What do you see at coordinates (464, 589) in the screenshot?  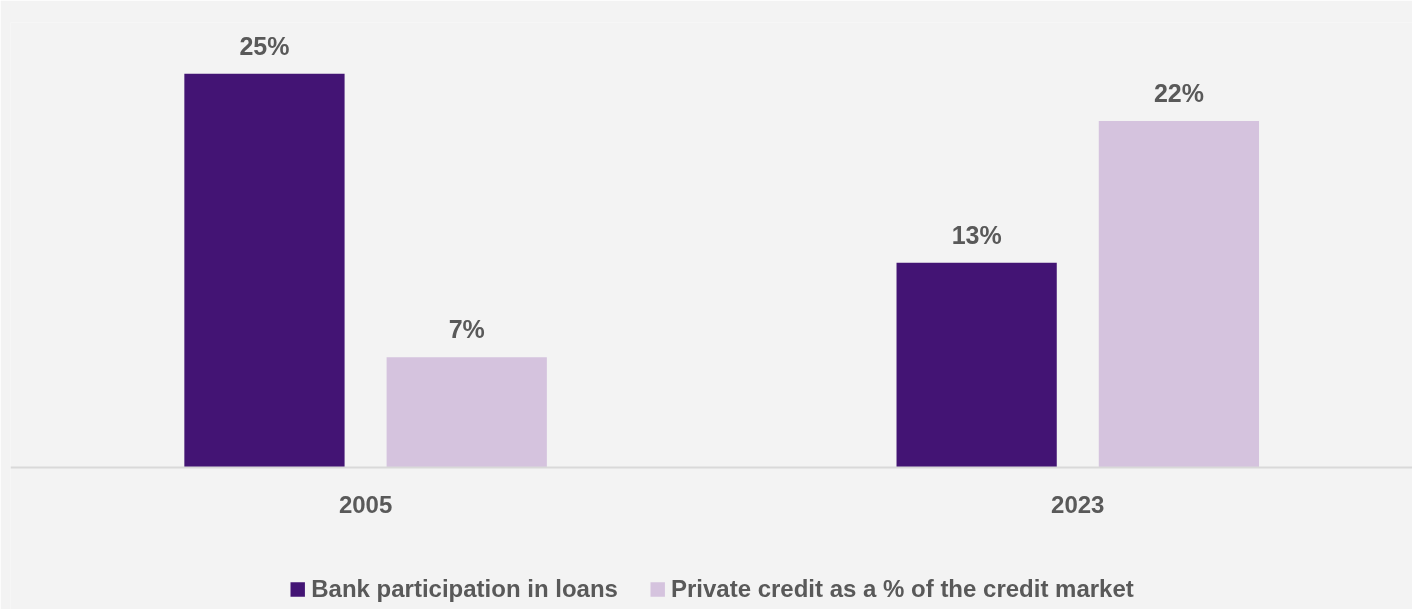 I see `legend-label: Bank participation in loans` at bounding box center [464, 589].